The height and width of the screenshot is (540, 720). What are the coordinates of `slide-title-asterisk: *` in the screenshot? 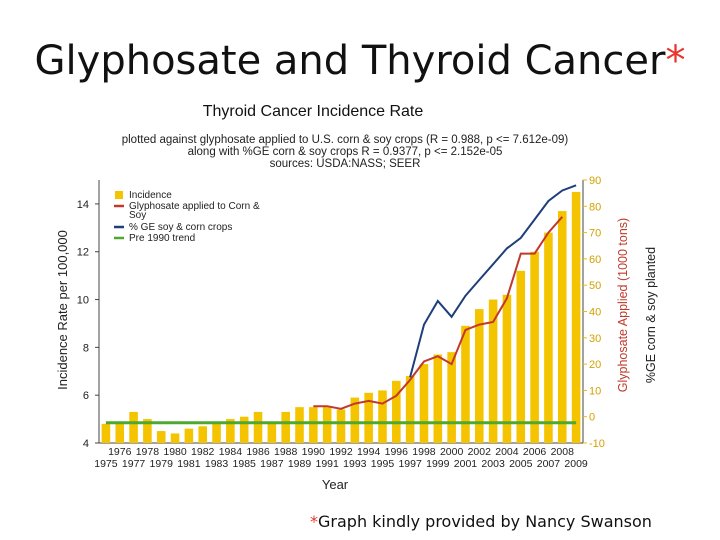 It's located at (675, 61).